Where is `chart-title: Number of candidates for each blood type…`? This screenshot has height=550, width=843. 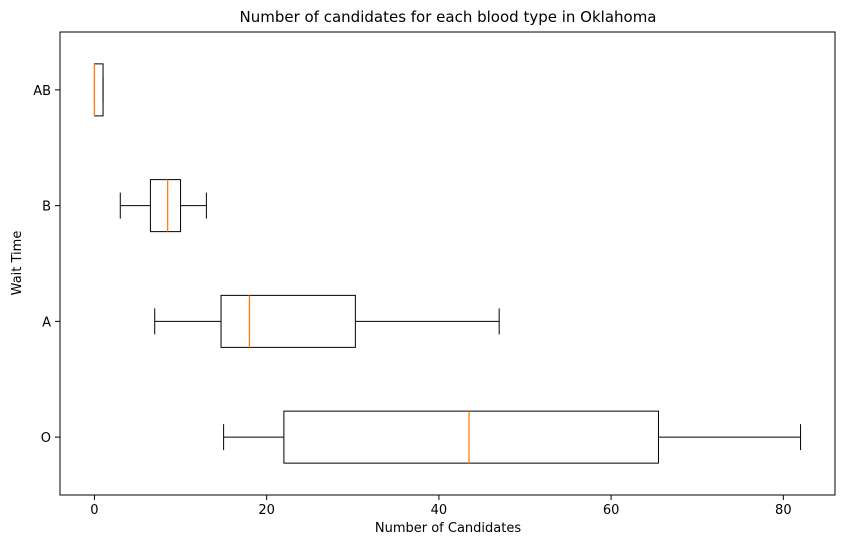
chart-title: Number of candidates for each blood type… is located at coordinates (447, 17).